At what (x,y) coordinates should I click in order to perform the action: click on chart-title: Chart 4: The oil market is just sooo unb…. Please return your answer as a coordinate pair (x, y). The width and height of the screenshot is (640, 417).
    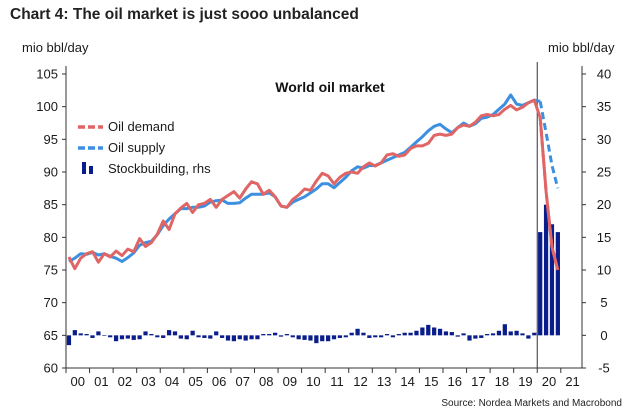
    Looking at the image, I should click on (184, 14).